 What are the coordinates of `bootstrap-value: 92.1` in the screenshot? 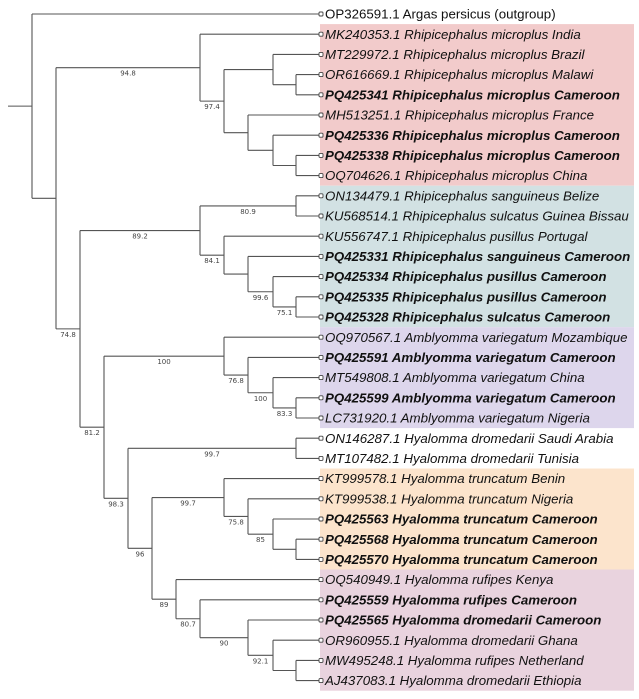 It's located at (261, 661).